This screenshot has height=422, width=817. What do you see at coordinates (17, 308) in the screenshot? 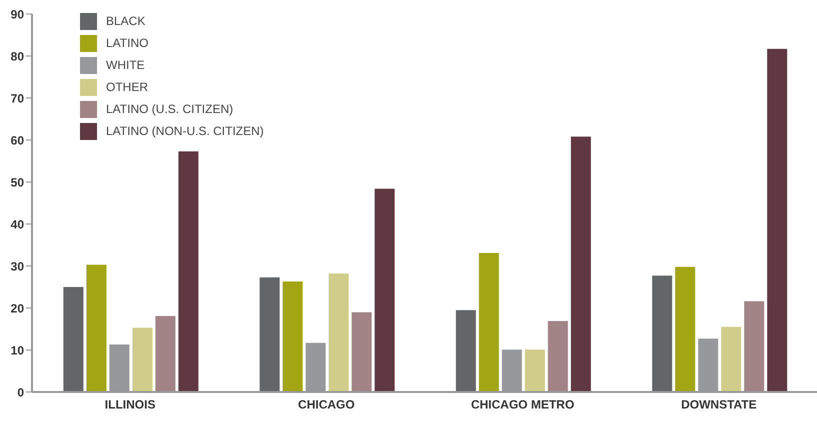
I see `y-tick-label: 20` at bounding box center [17, 308].